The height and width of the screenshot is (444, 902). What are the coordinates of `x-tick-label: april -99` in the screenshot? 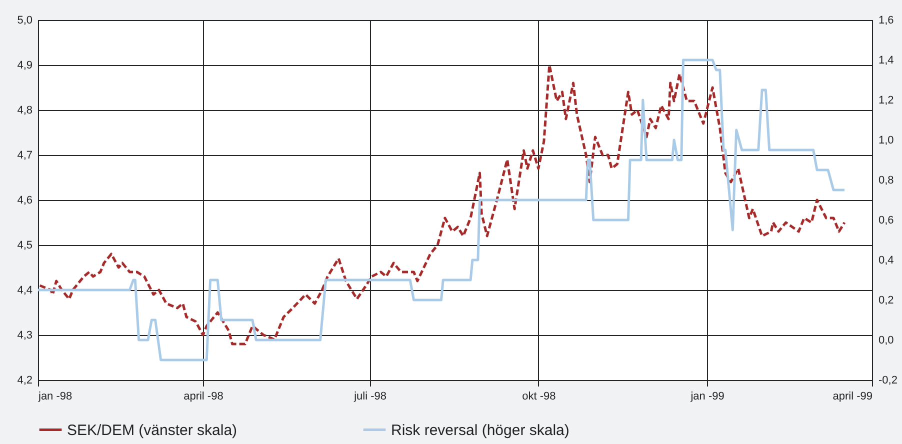 It's located at (852, 396).